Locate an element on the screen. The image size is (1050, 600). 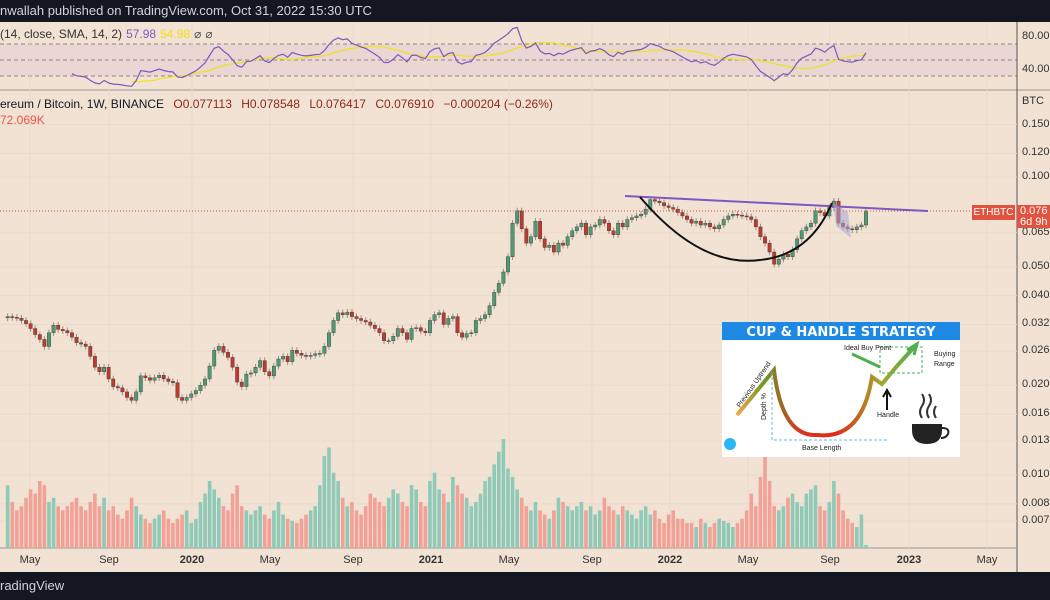
time-tick-label: May is located at coordinates (30, 560).